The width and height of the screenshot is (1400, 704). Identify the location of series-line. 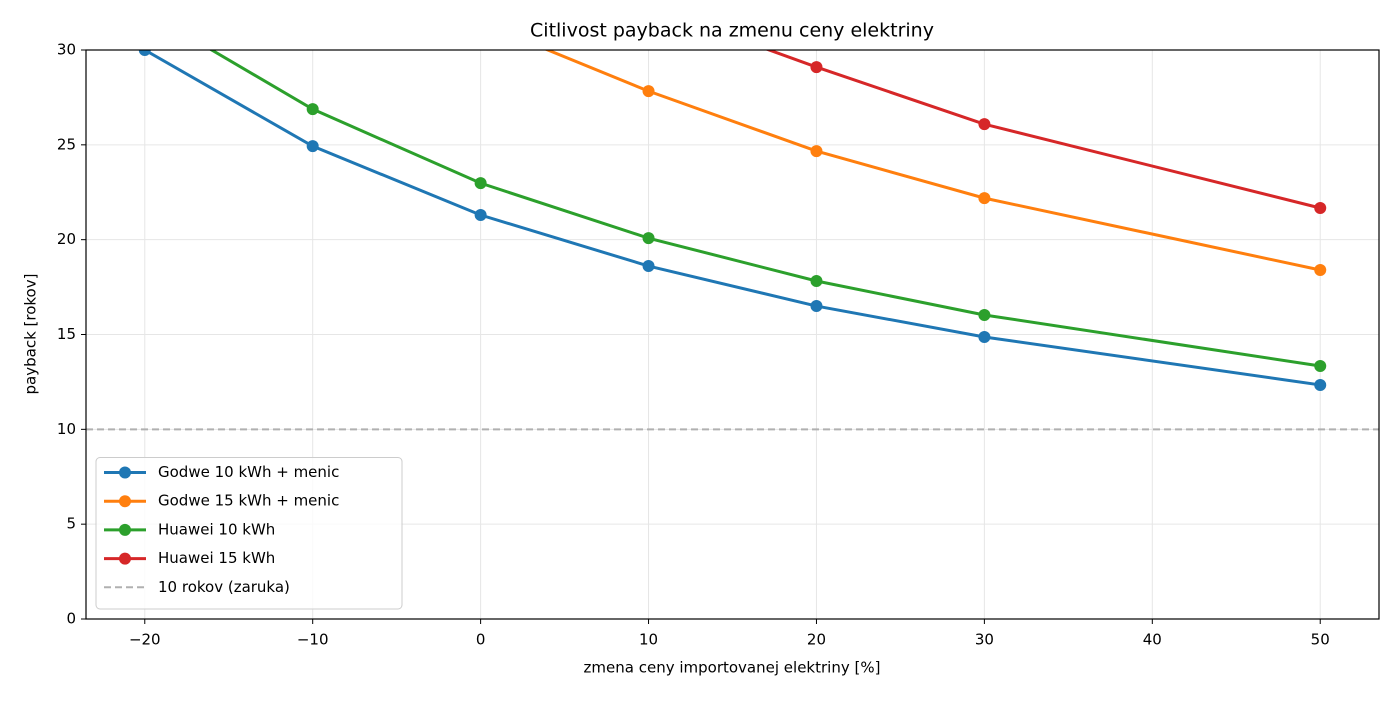
(1042, 130).